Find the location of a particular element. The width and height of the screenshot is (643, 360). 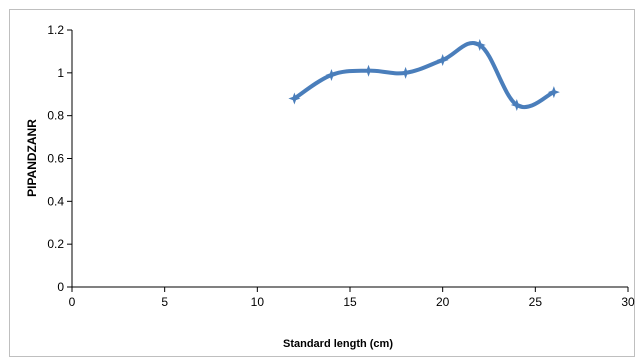

y-tick-label: 0.8 is located at coordinates (55, 116).